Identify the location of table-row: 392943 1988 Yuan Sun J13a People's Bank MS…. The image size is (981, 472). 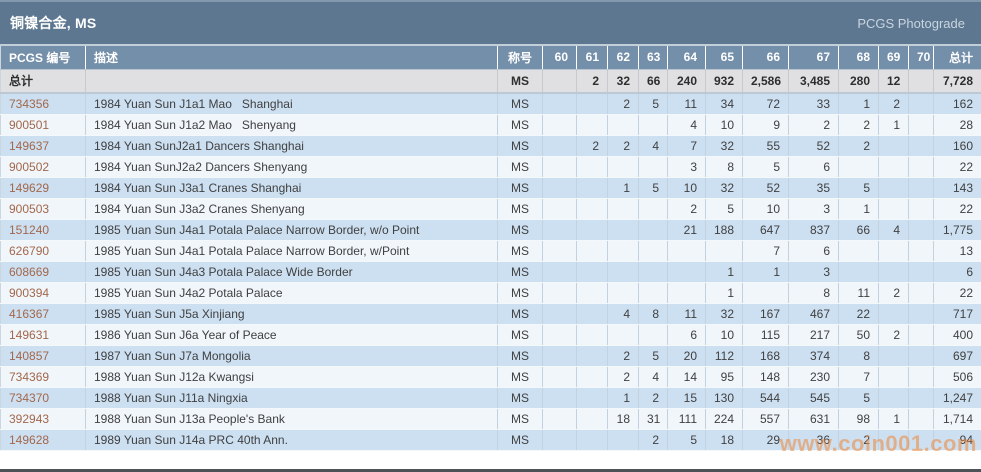
(490, 419).